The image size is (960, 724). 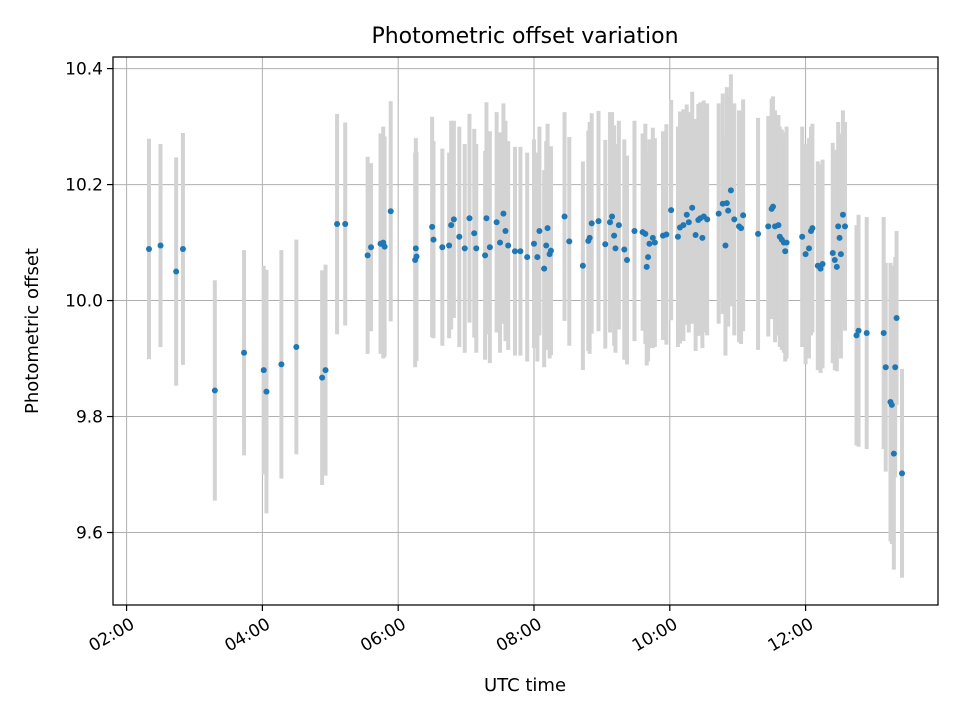 I want to click on y-axis-label: Photometric offset, so click(x=32, y=331).